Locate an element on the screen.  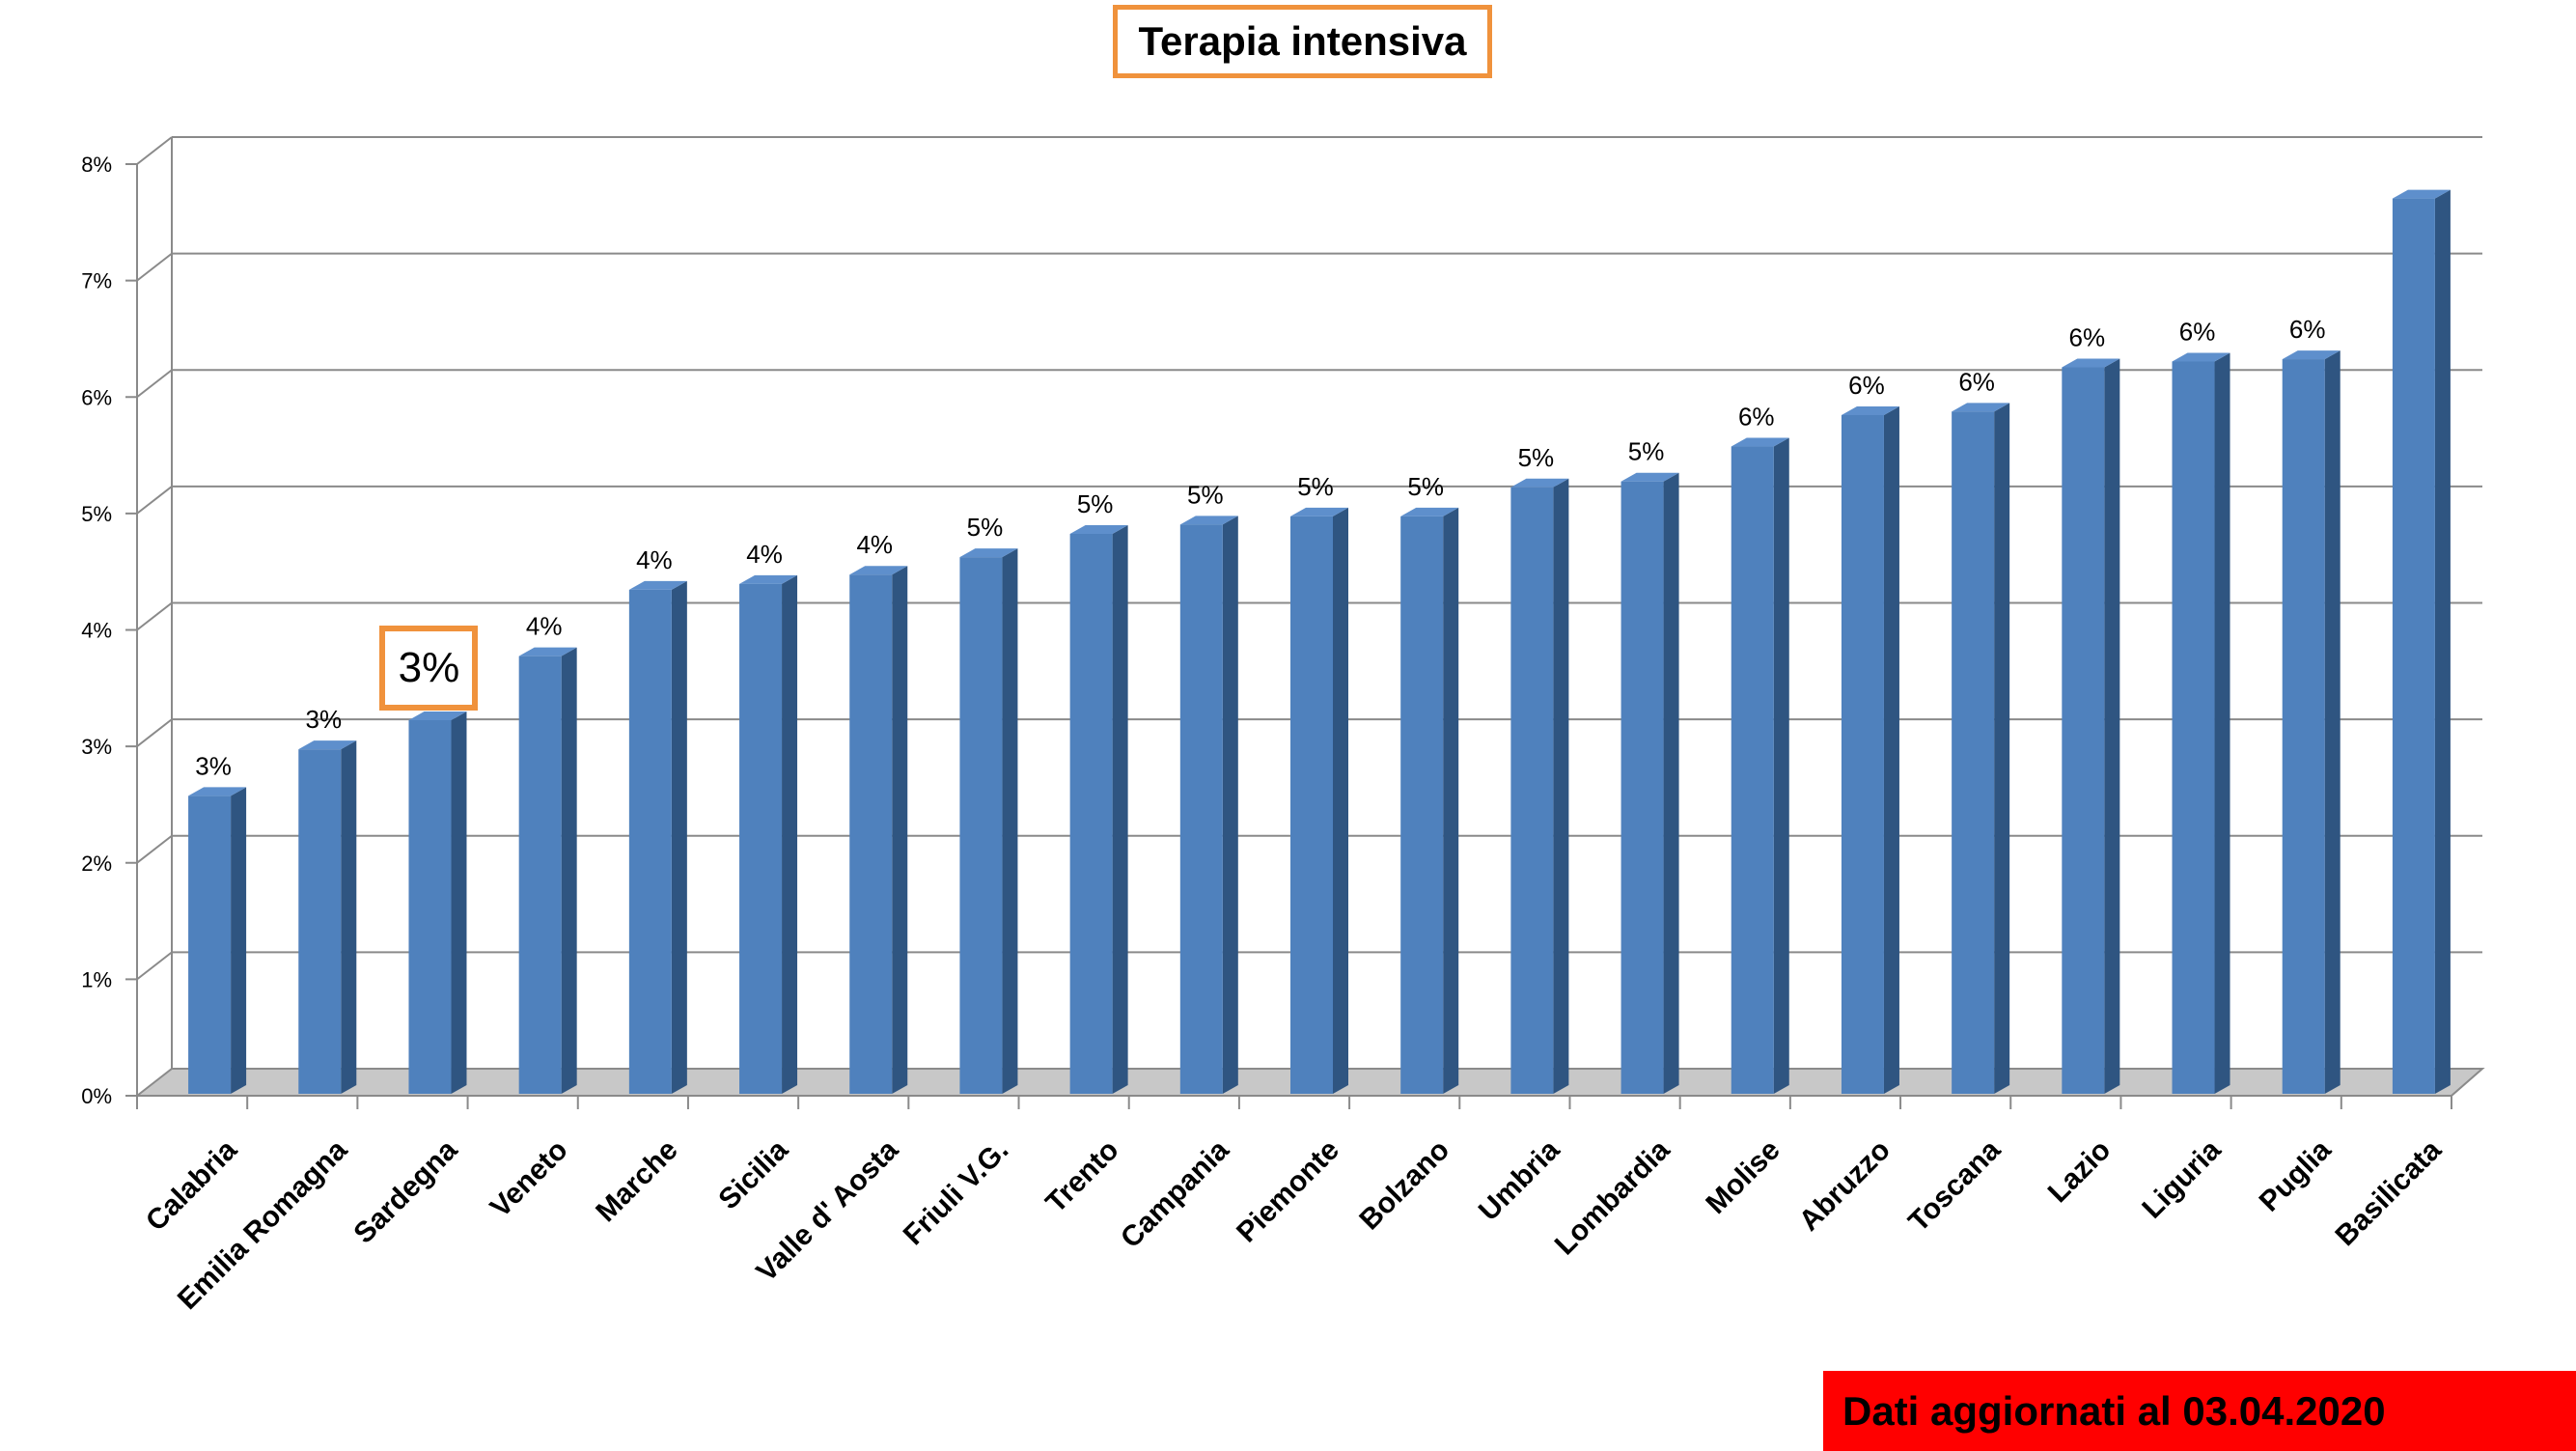
category-label: Sicilia is located at coordinates (753, 1174).